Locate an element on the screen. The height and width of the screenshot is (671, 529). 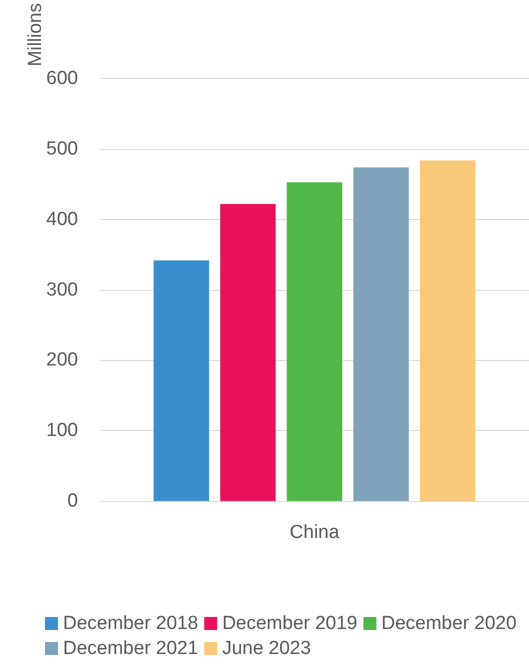
y-axis-title: Millions is located at coordinates (35, 34).